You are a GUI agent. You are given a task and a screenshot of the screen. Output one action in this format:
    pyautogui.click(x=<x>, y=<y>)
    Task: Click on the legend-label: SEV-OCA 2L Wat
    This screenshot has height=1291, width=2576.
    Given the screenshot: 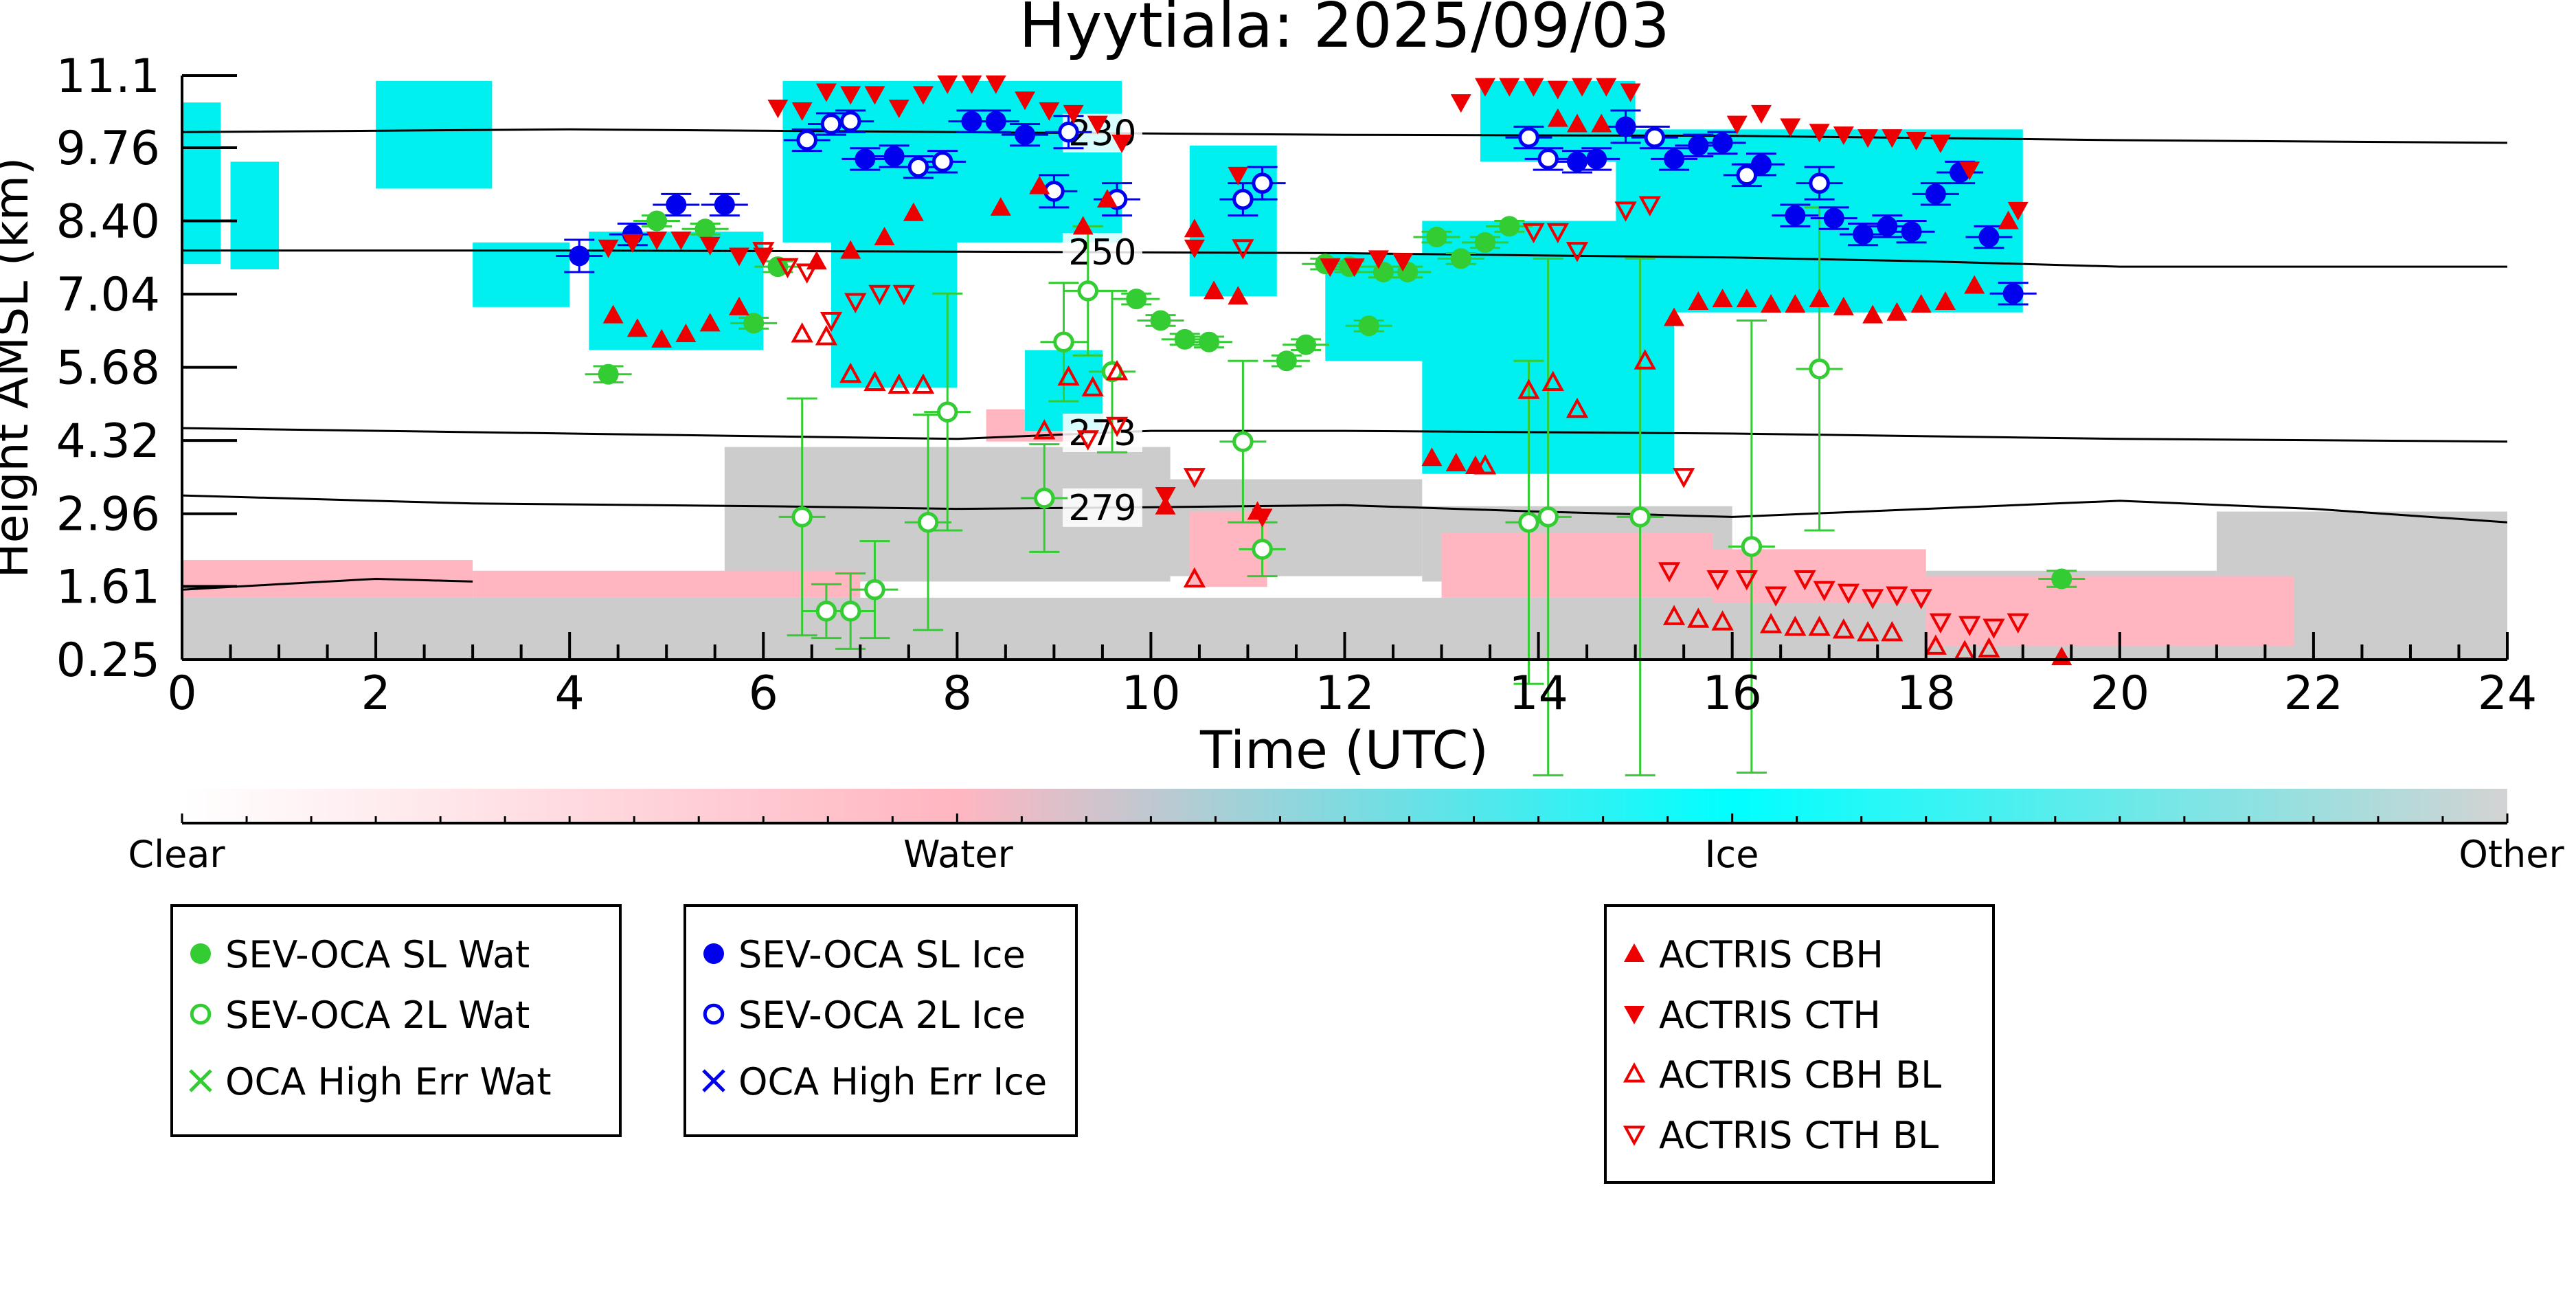 What is the action you would take?
    pyautogui.click(x=377, y=1015)
    